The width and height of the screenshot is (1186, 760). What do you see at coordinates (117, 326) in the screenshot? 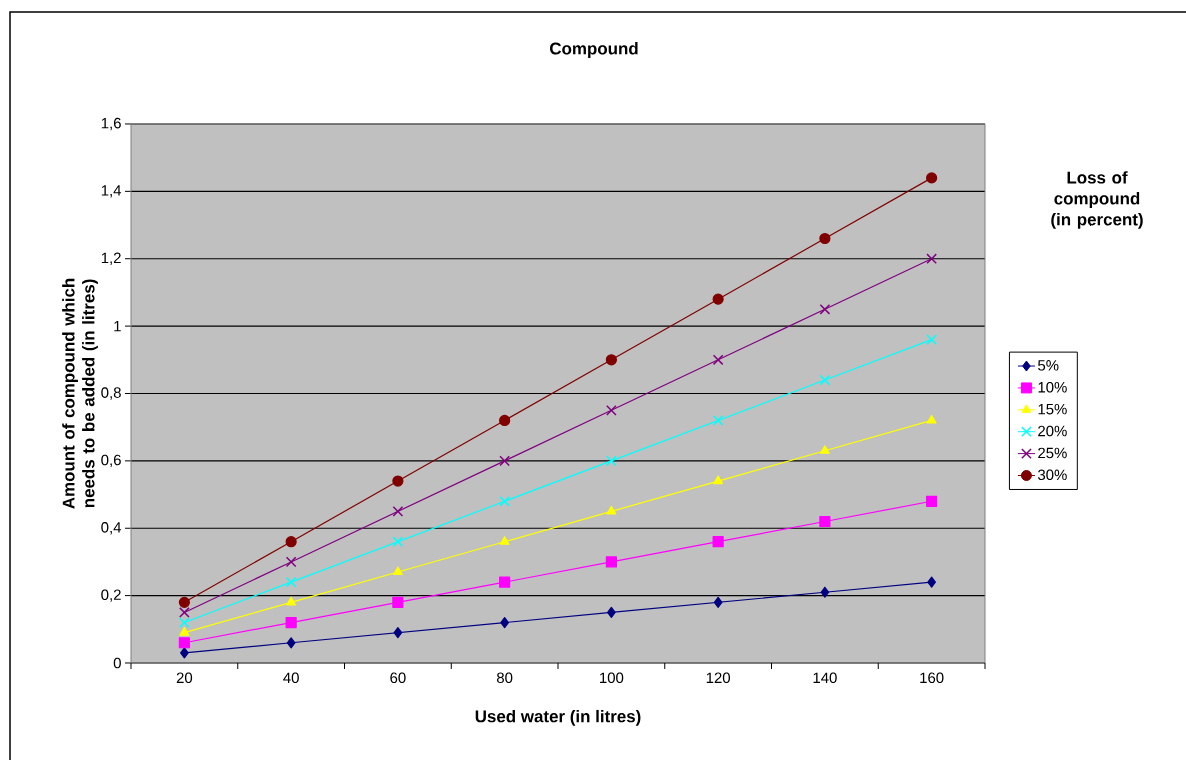
I see `y-tick-label: 1` at bounding box center [117, 326].